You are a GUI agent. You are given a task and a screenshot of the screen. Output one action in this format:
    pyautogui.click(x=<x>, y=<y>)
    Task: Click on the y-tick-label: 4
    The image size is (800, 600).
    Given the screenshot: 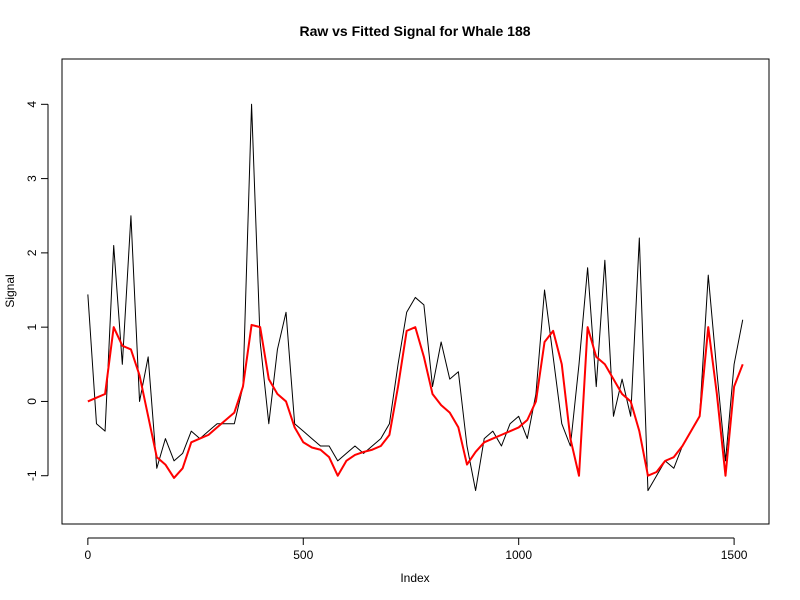 What is the action you would take?
    pyautogui.click(x=32, y=104)
    